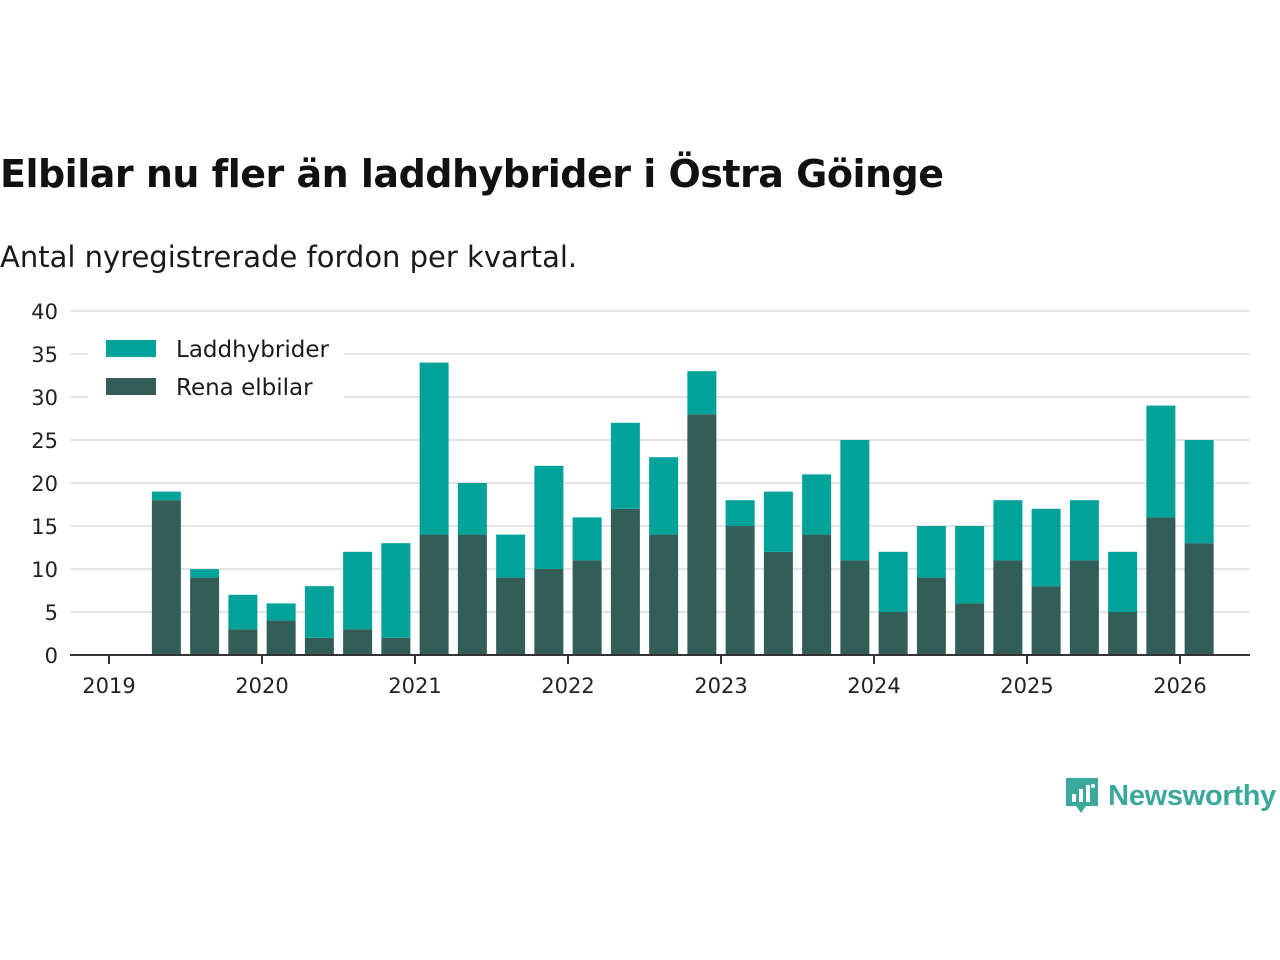  Describe the element at coordinates (414, 686) in the screenshot. I see `x-tick-label: 2021` at that location.